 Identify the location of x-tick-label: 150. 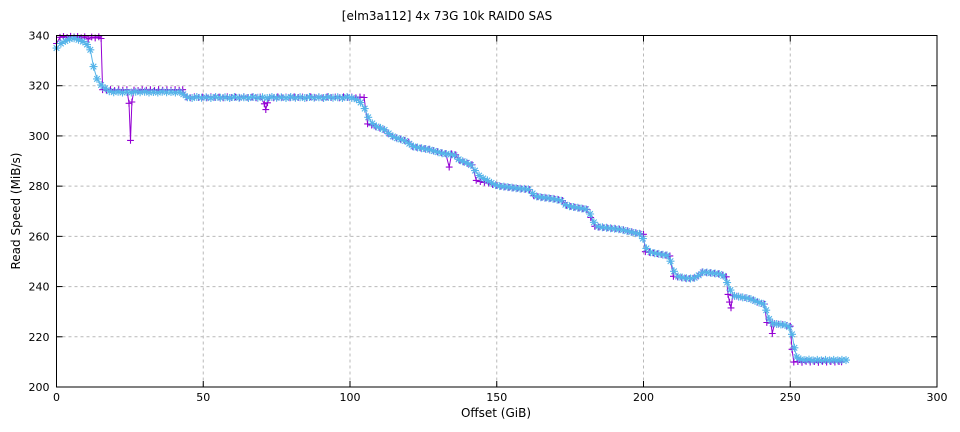
(496, 397).